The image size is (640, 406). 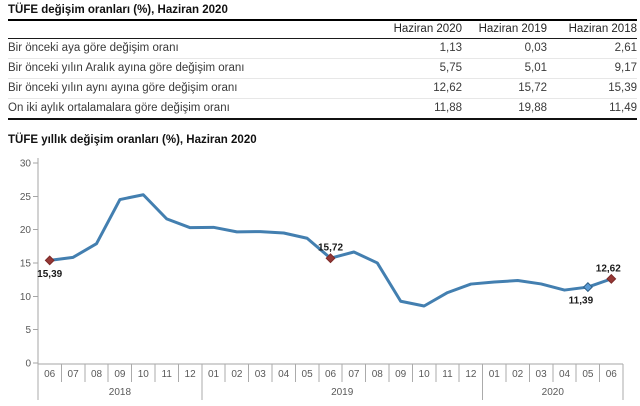 I want to click on year-label: 2019, so click(x=342, y=392).